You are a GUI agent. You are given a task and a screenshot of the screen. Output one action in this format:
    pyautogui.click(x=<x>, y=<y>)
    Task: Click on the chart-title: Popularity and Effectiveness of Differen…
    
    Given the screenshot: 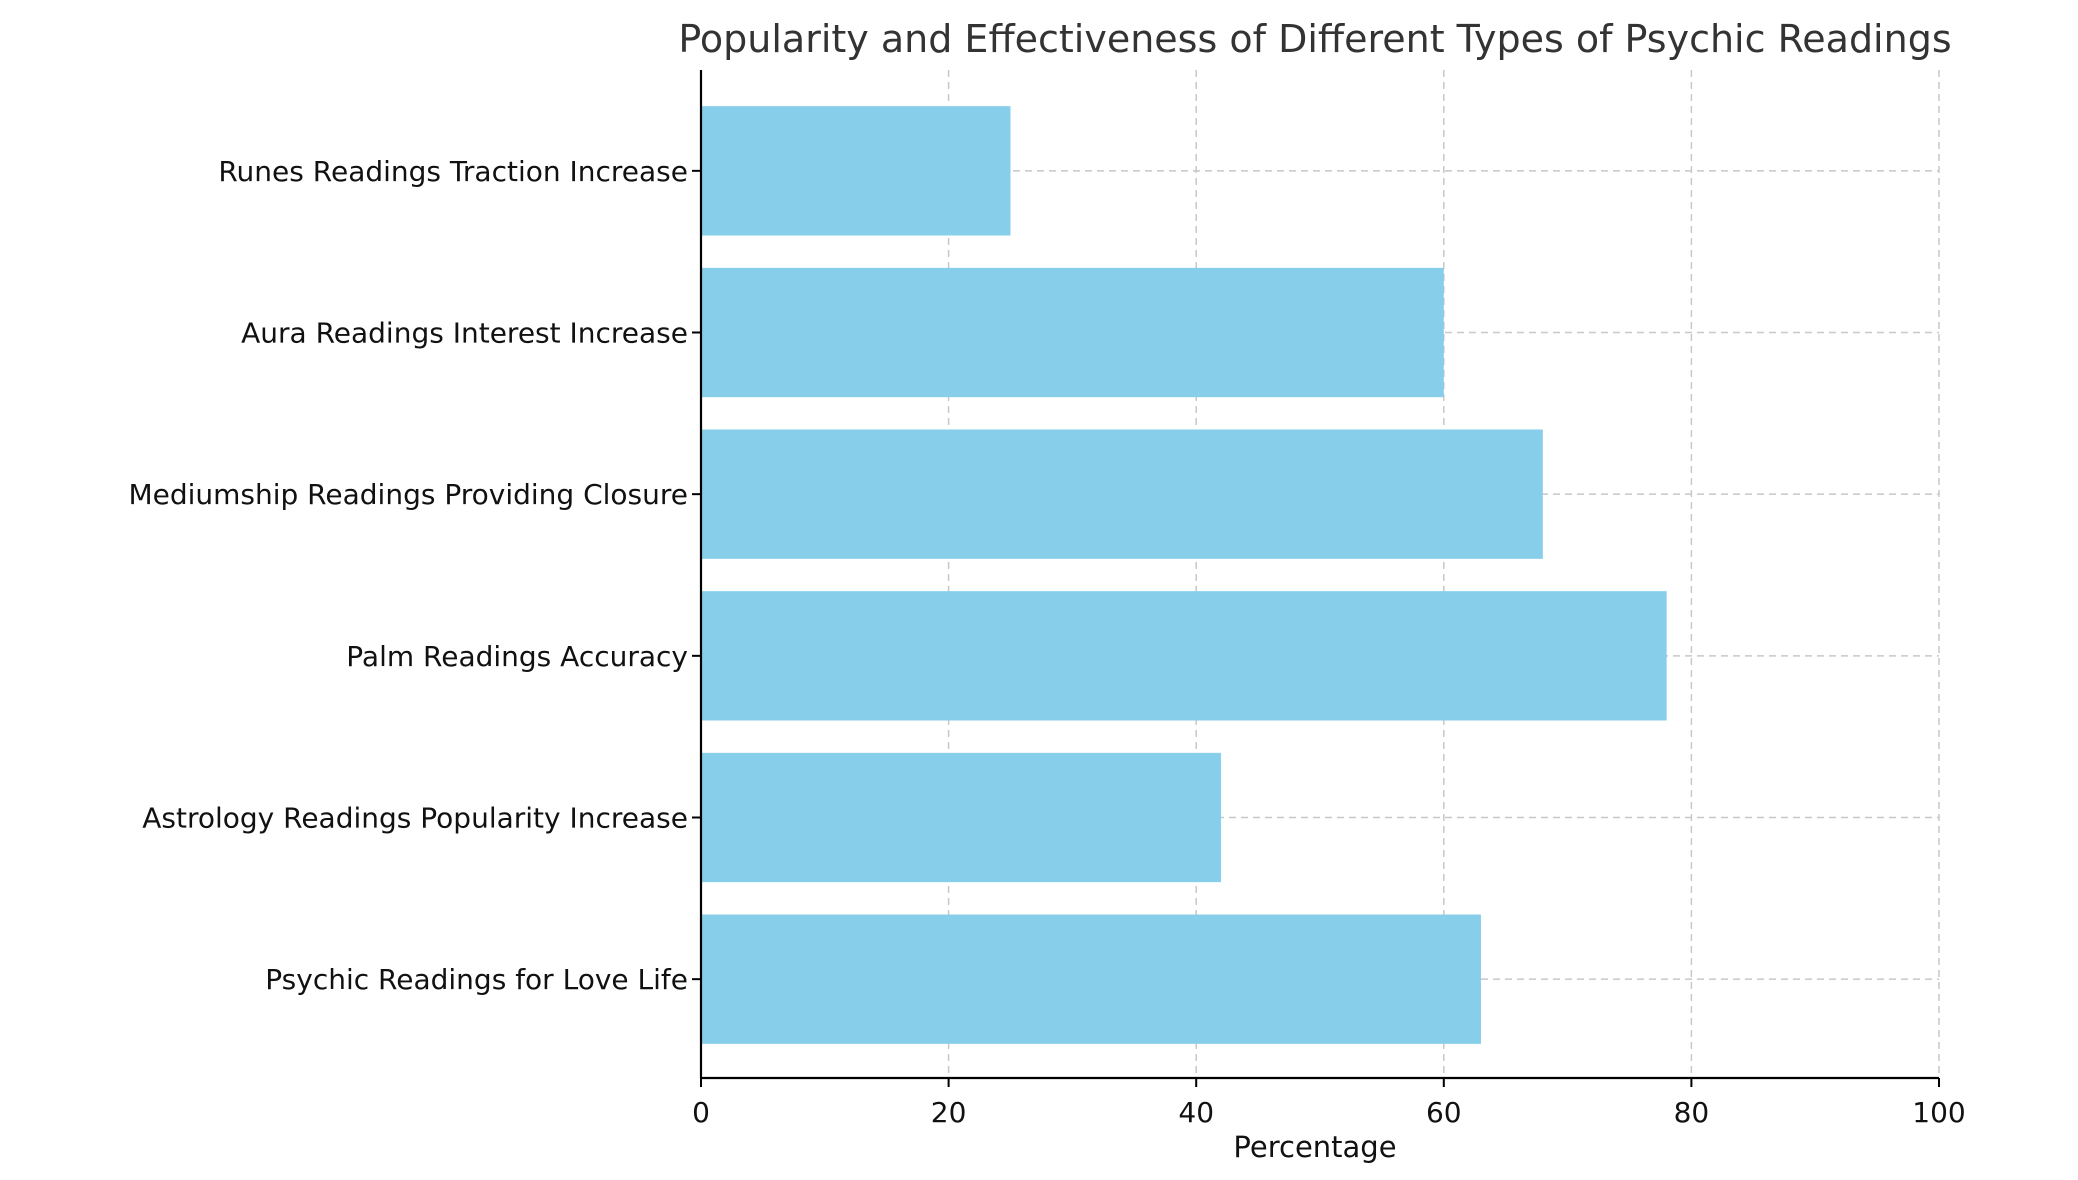 What is the action you would take?
    pyautogui.click(x=1314, y=39)
    